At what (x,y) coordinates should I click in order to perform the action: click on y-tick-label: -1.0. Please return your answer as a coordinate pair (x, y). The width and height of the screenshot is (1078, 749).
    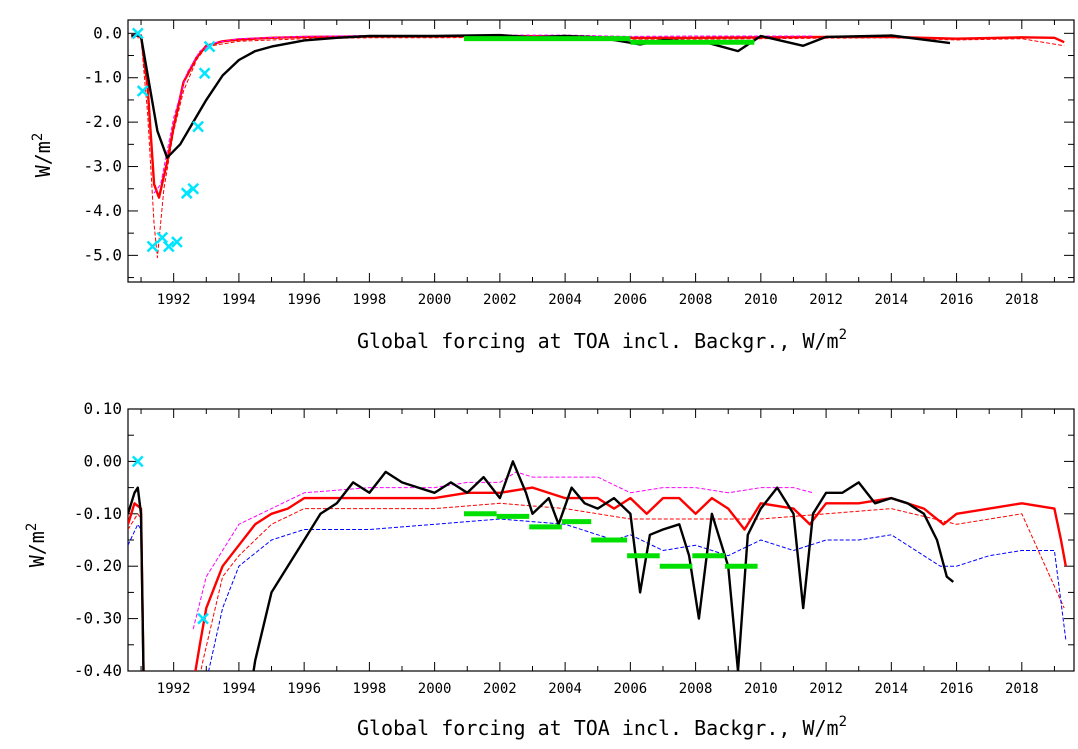
    Looking at the image, I should click on (102, 77).